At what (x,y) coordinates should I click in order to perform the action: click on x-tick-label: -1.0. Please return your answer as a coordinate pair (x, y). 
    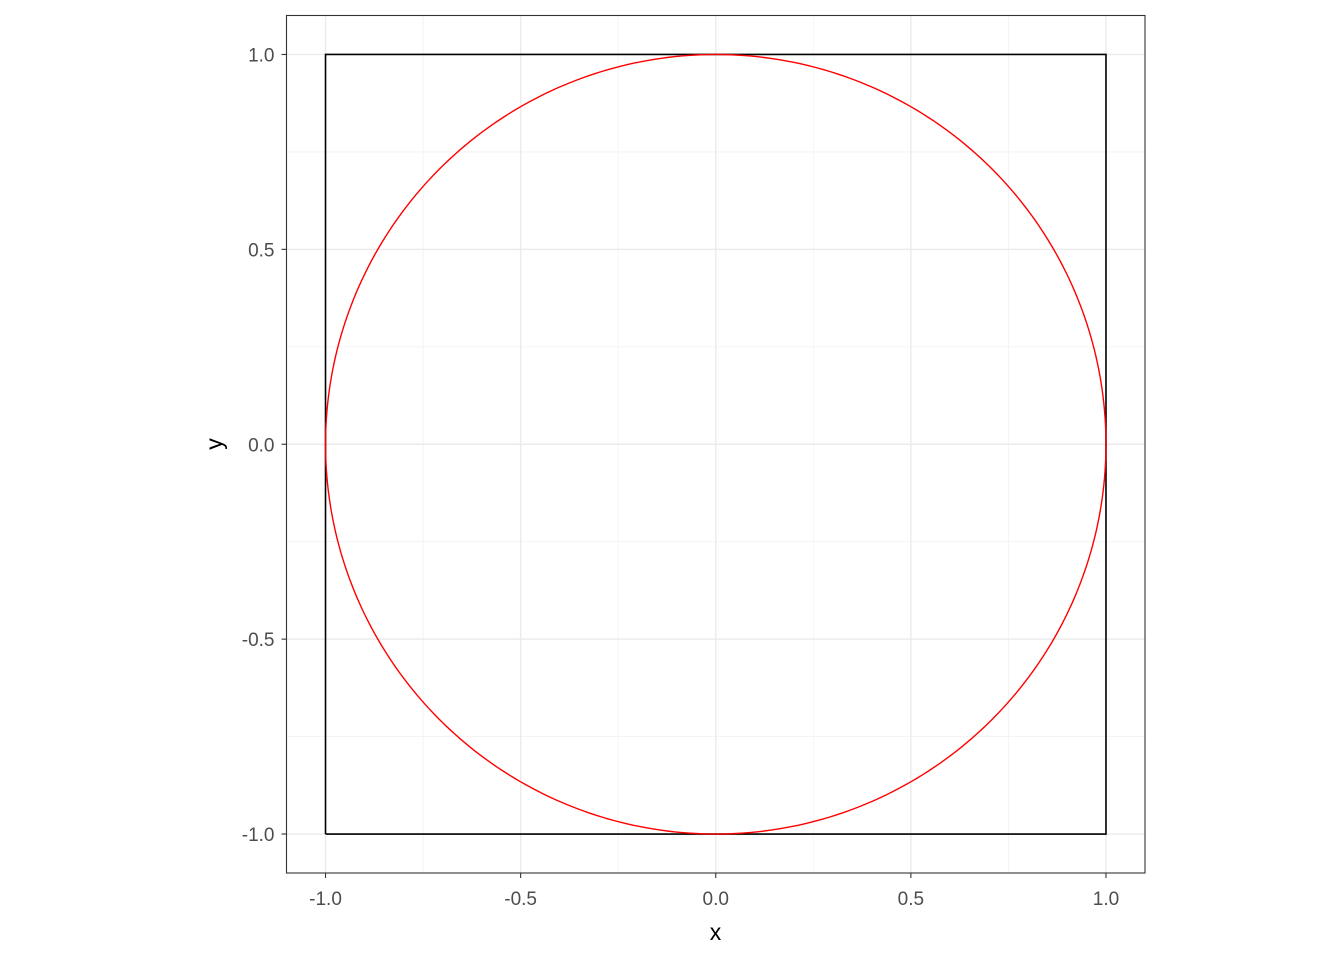
    Looking at the image, I should click on (325, 899).